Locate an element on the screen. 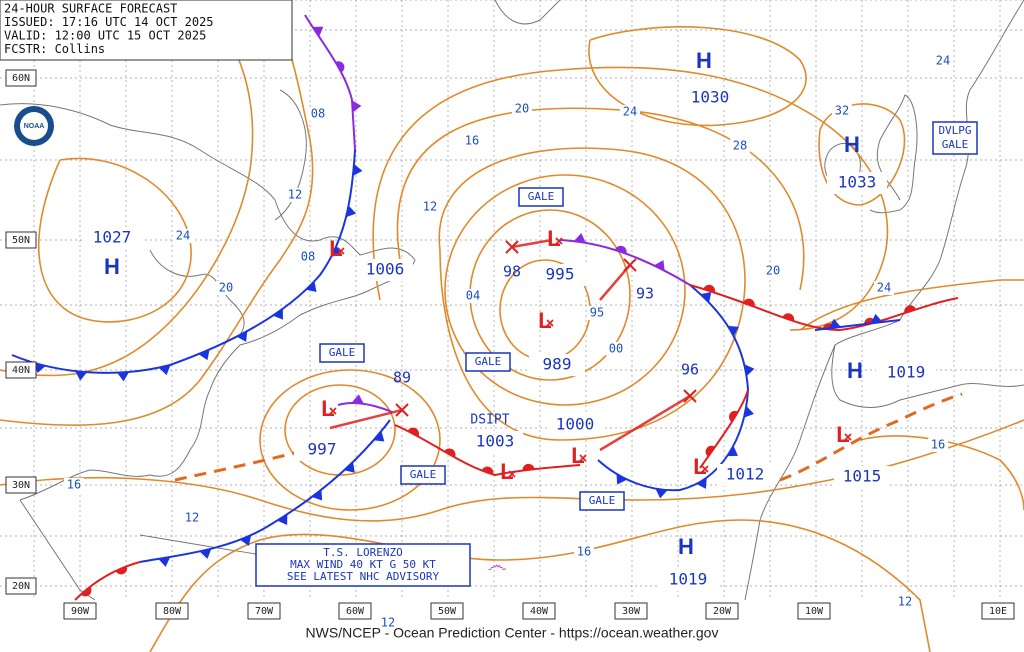  forecast-pressure: 96 is located at coordinates (690, 370).